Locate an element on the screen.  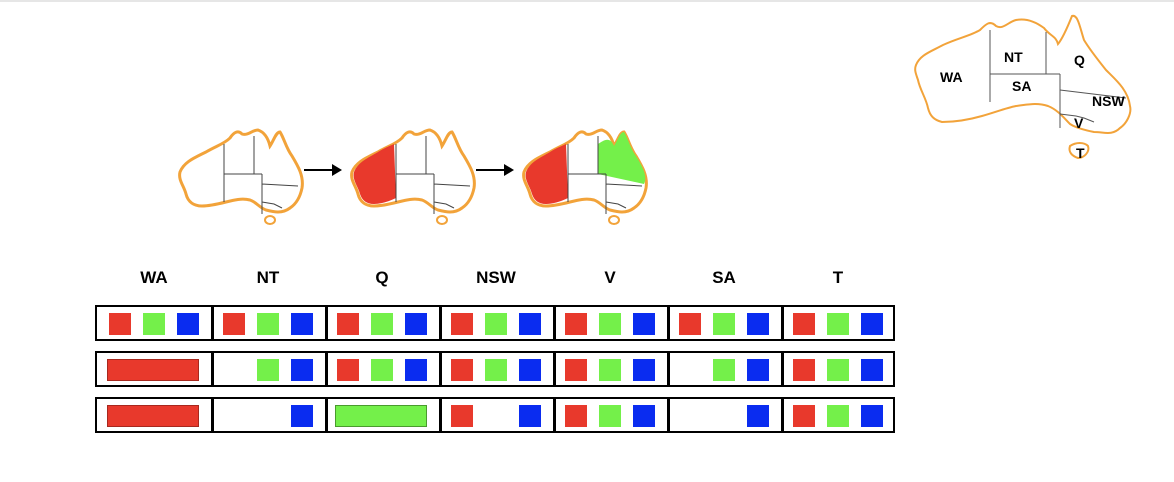
label-sa: SA is located at coordinates (1021, 86).